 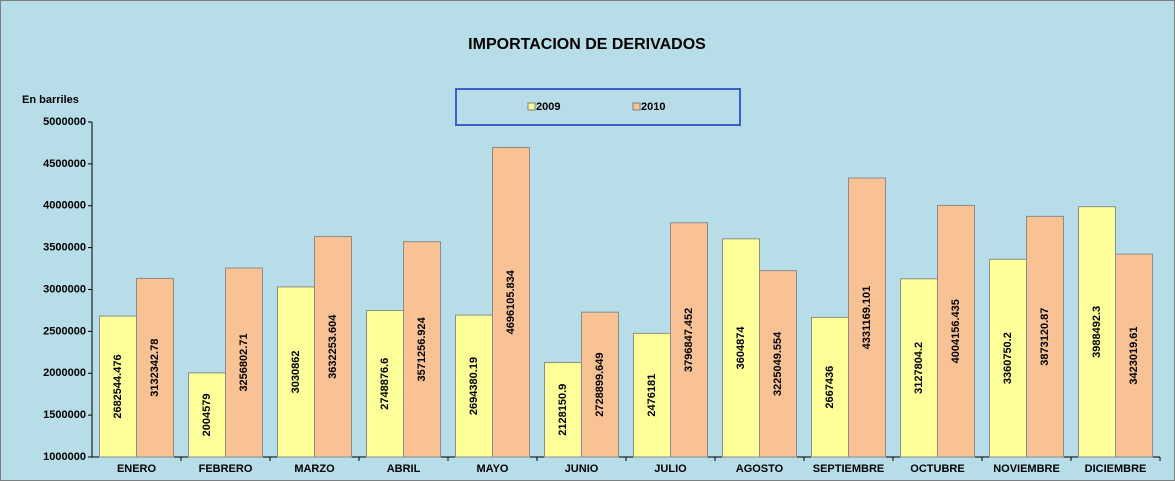 What do you see at coordinates (598, 107) in the screenshot?
I see `legend` at bounding box center [598, 107].